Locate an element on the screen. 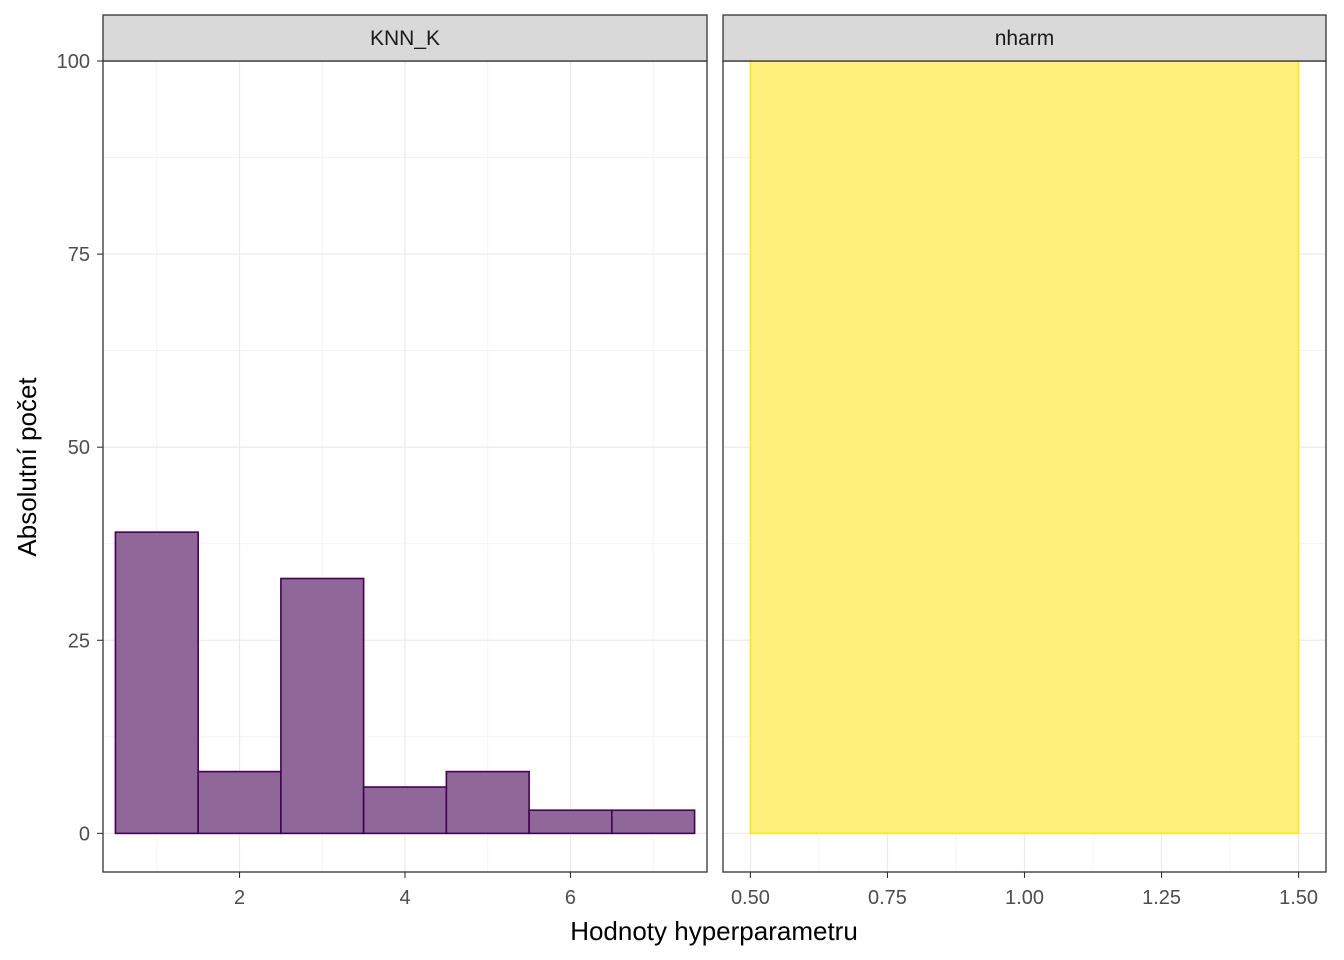 This screenshot has width=1344, height=960. y-tick-label: 75 is located at coordinates (79, 255).